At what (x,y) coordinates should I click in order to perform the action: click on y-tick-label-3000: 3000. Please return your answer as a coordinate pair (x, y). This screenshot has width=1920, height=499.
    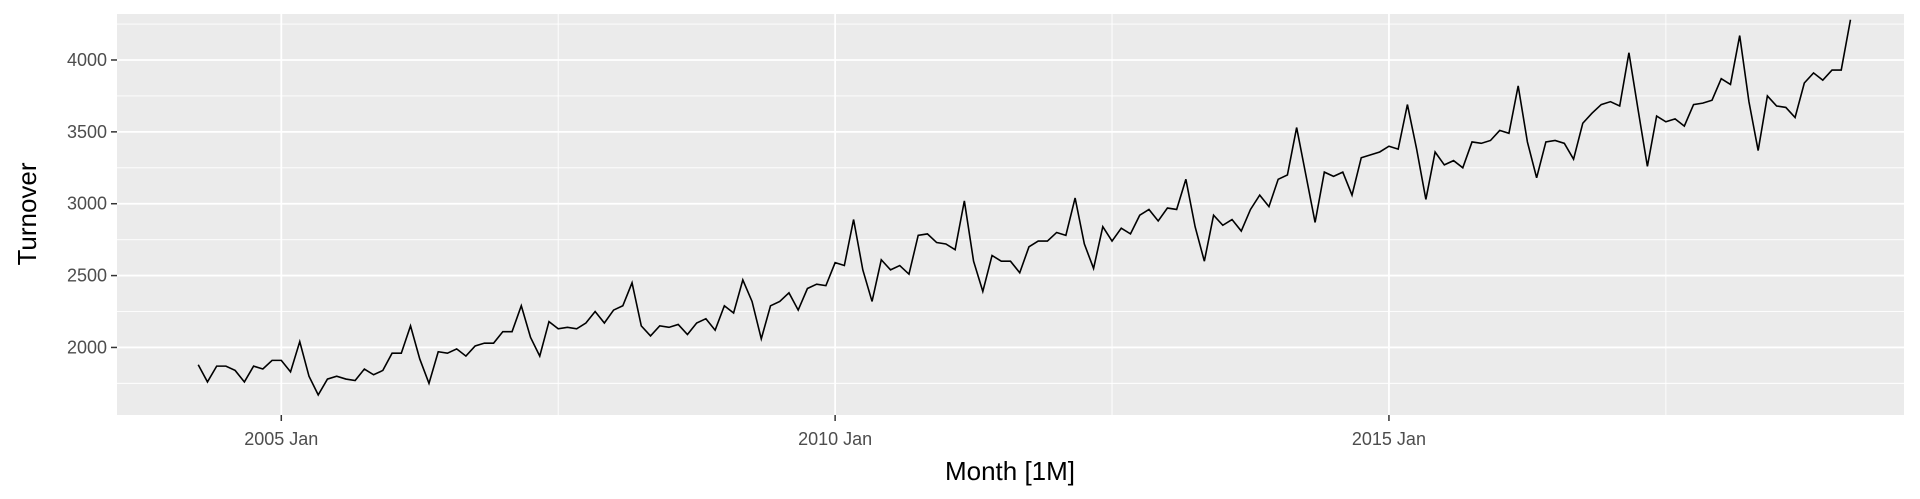
    Looking at the image, I should click on (87, 204).